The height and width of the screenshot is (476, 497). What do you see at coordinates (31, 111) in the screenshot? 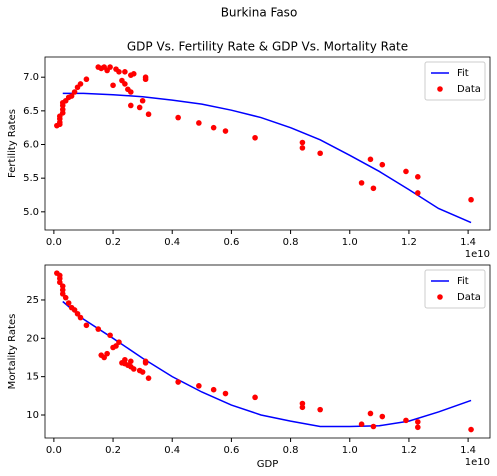
I see `y-tick-label: 6.5` at bounding box center [31, 111].